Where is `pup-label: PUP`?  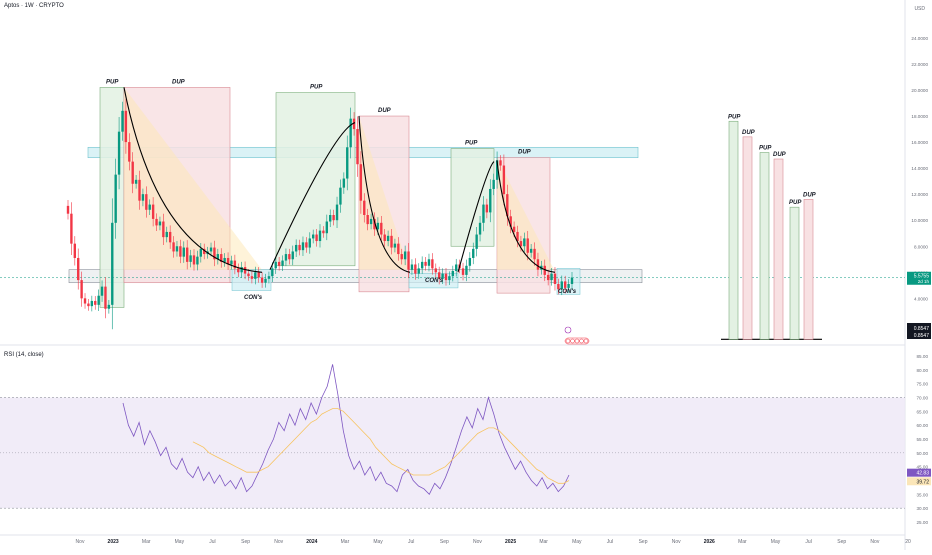
pup-label: PUP is located at coordinates (471, 144).